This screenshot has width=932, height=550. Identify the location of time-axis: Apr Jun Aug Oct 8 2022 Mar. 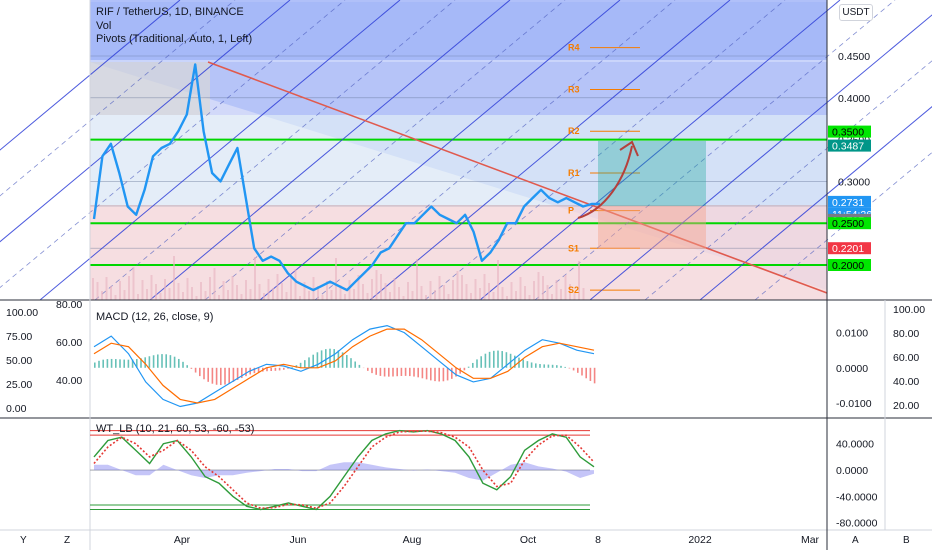
(497, 540).